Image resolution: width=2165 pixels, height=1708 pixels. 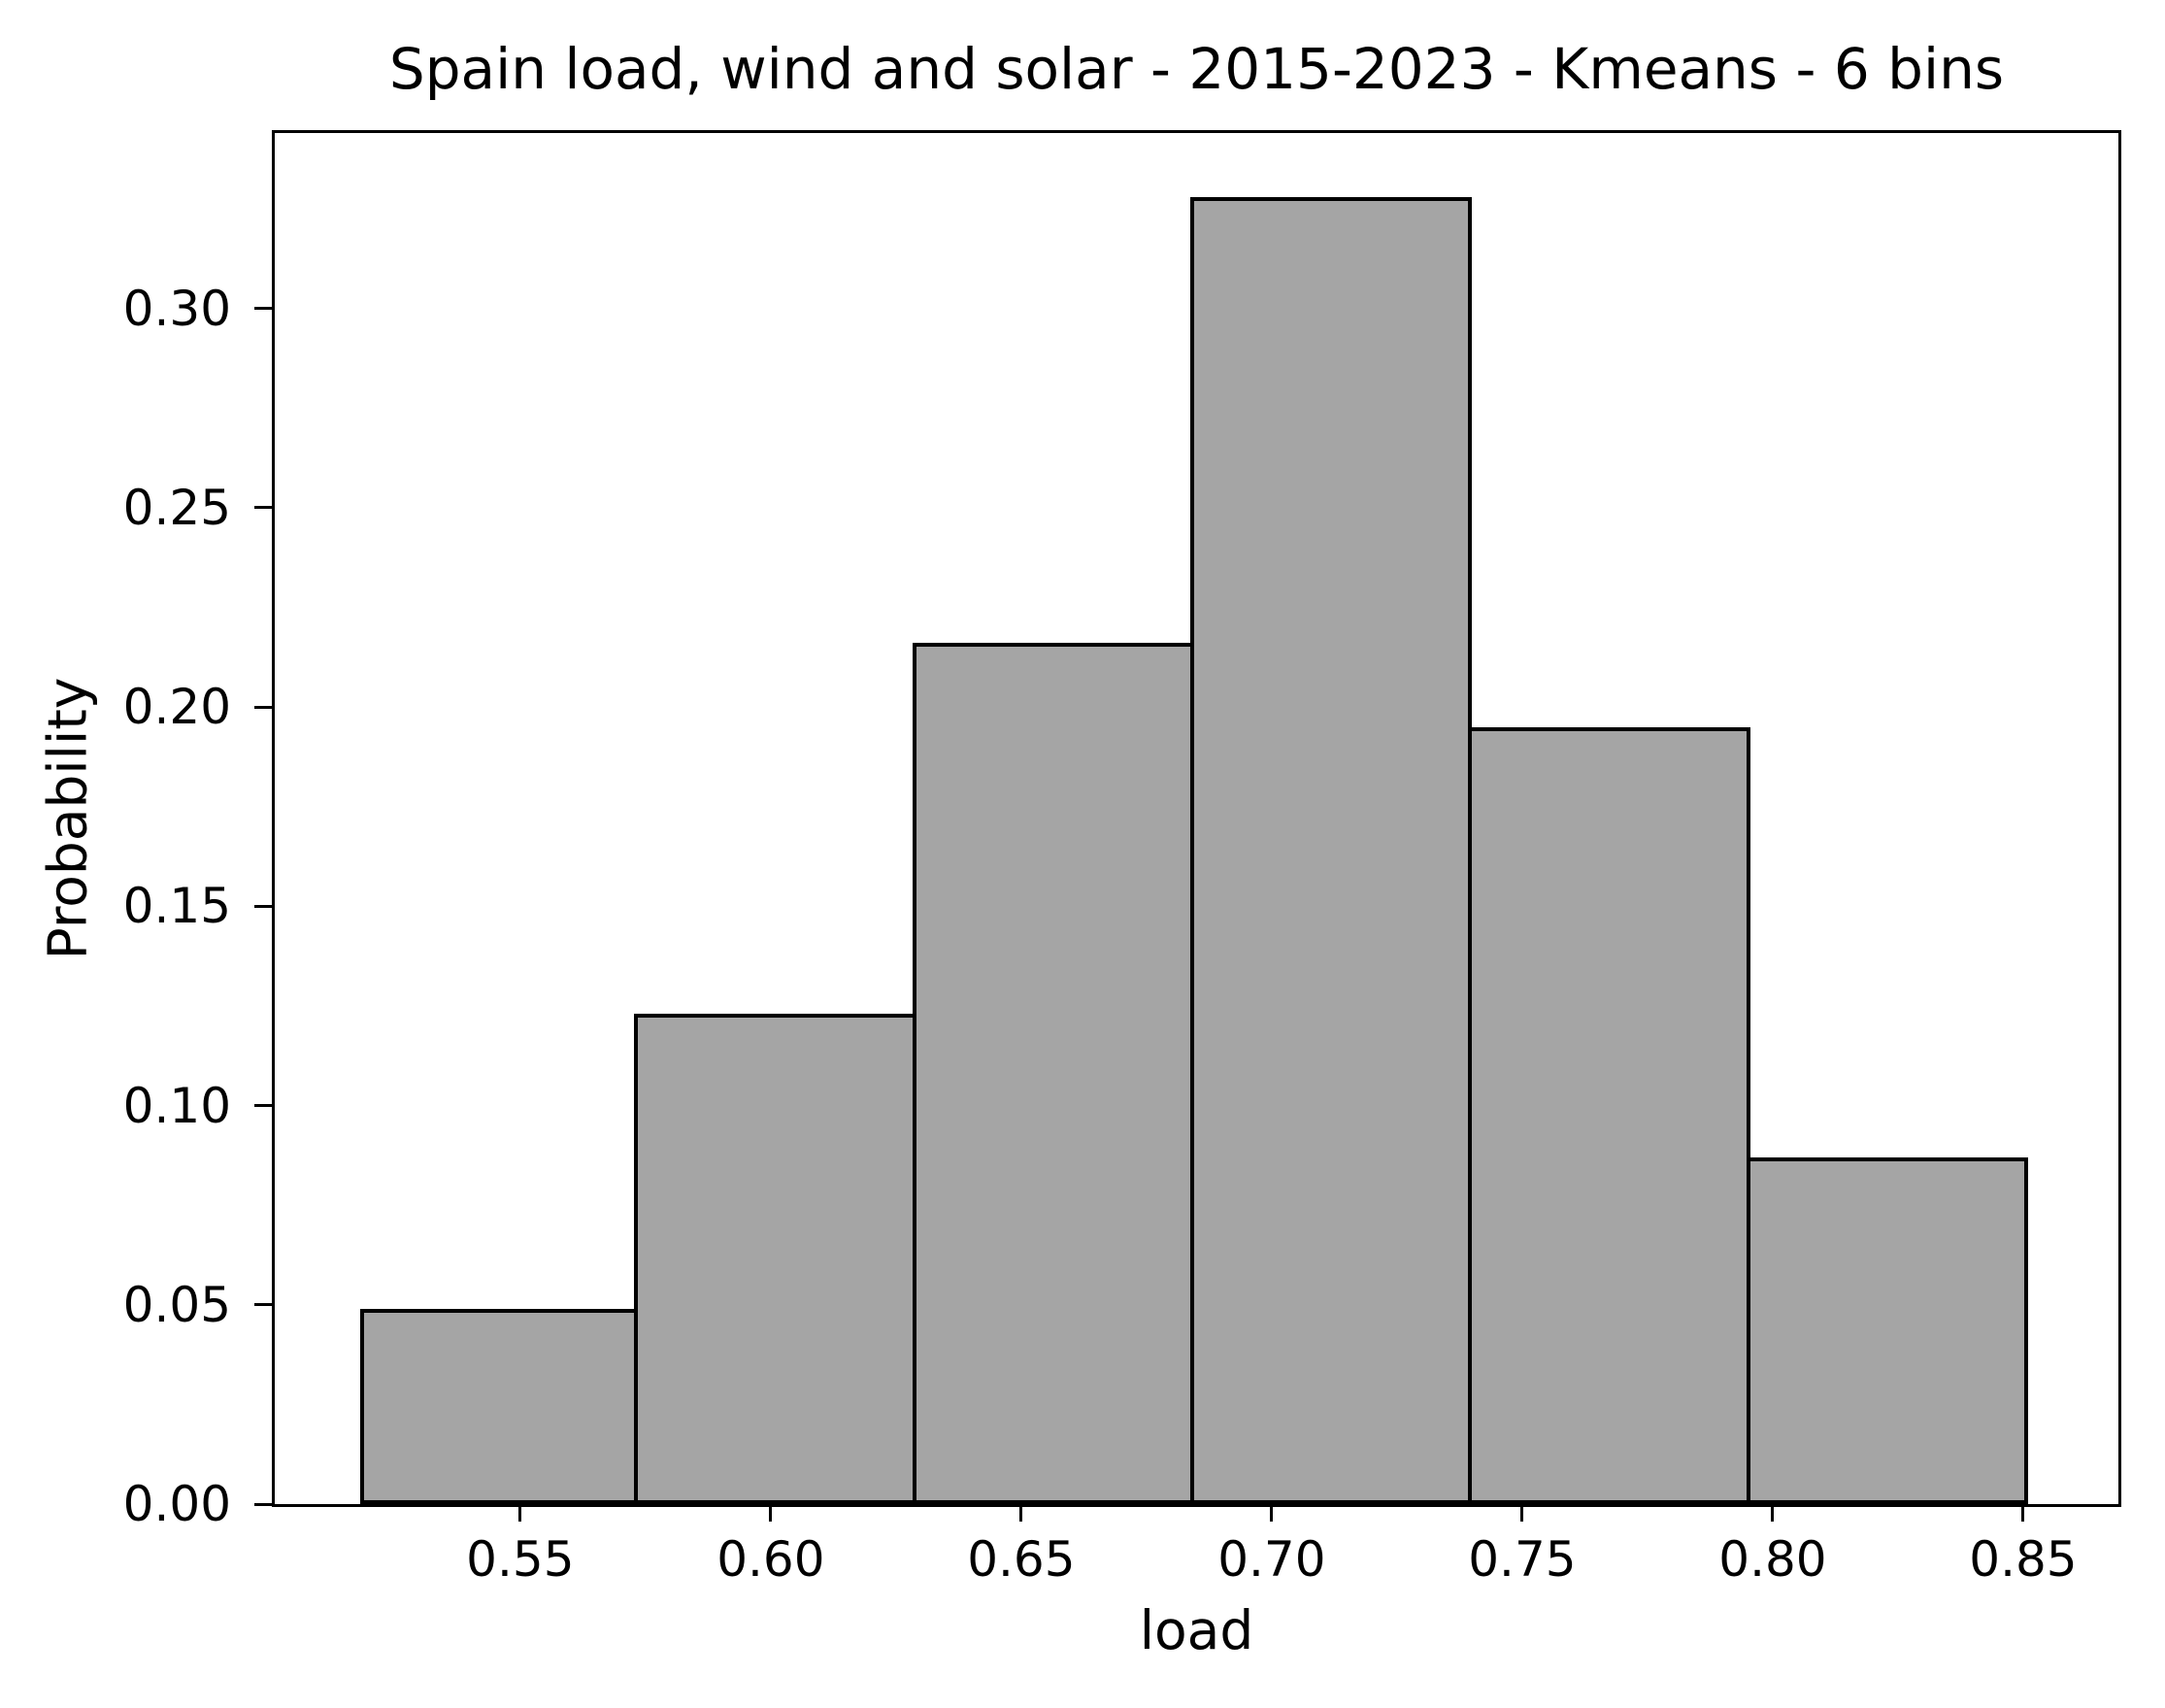 What do you see at coordinates (1772, 1559) in the screenshot?
I see `x-tick-label: 0.80` at bounding box center [1772, 1559].